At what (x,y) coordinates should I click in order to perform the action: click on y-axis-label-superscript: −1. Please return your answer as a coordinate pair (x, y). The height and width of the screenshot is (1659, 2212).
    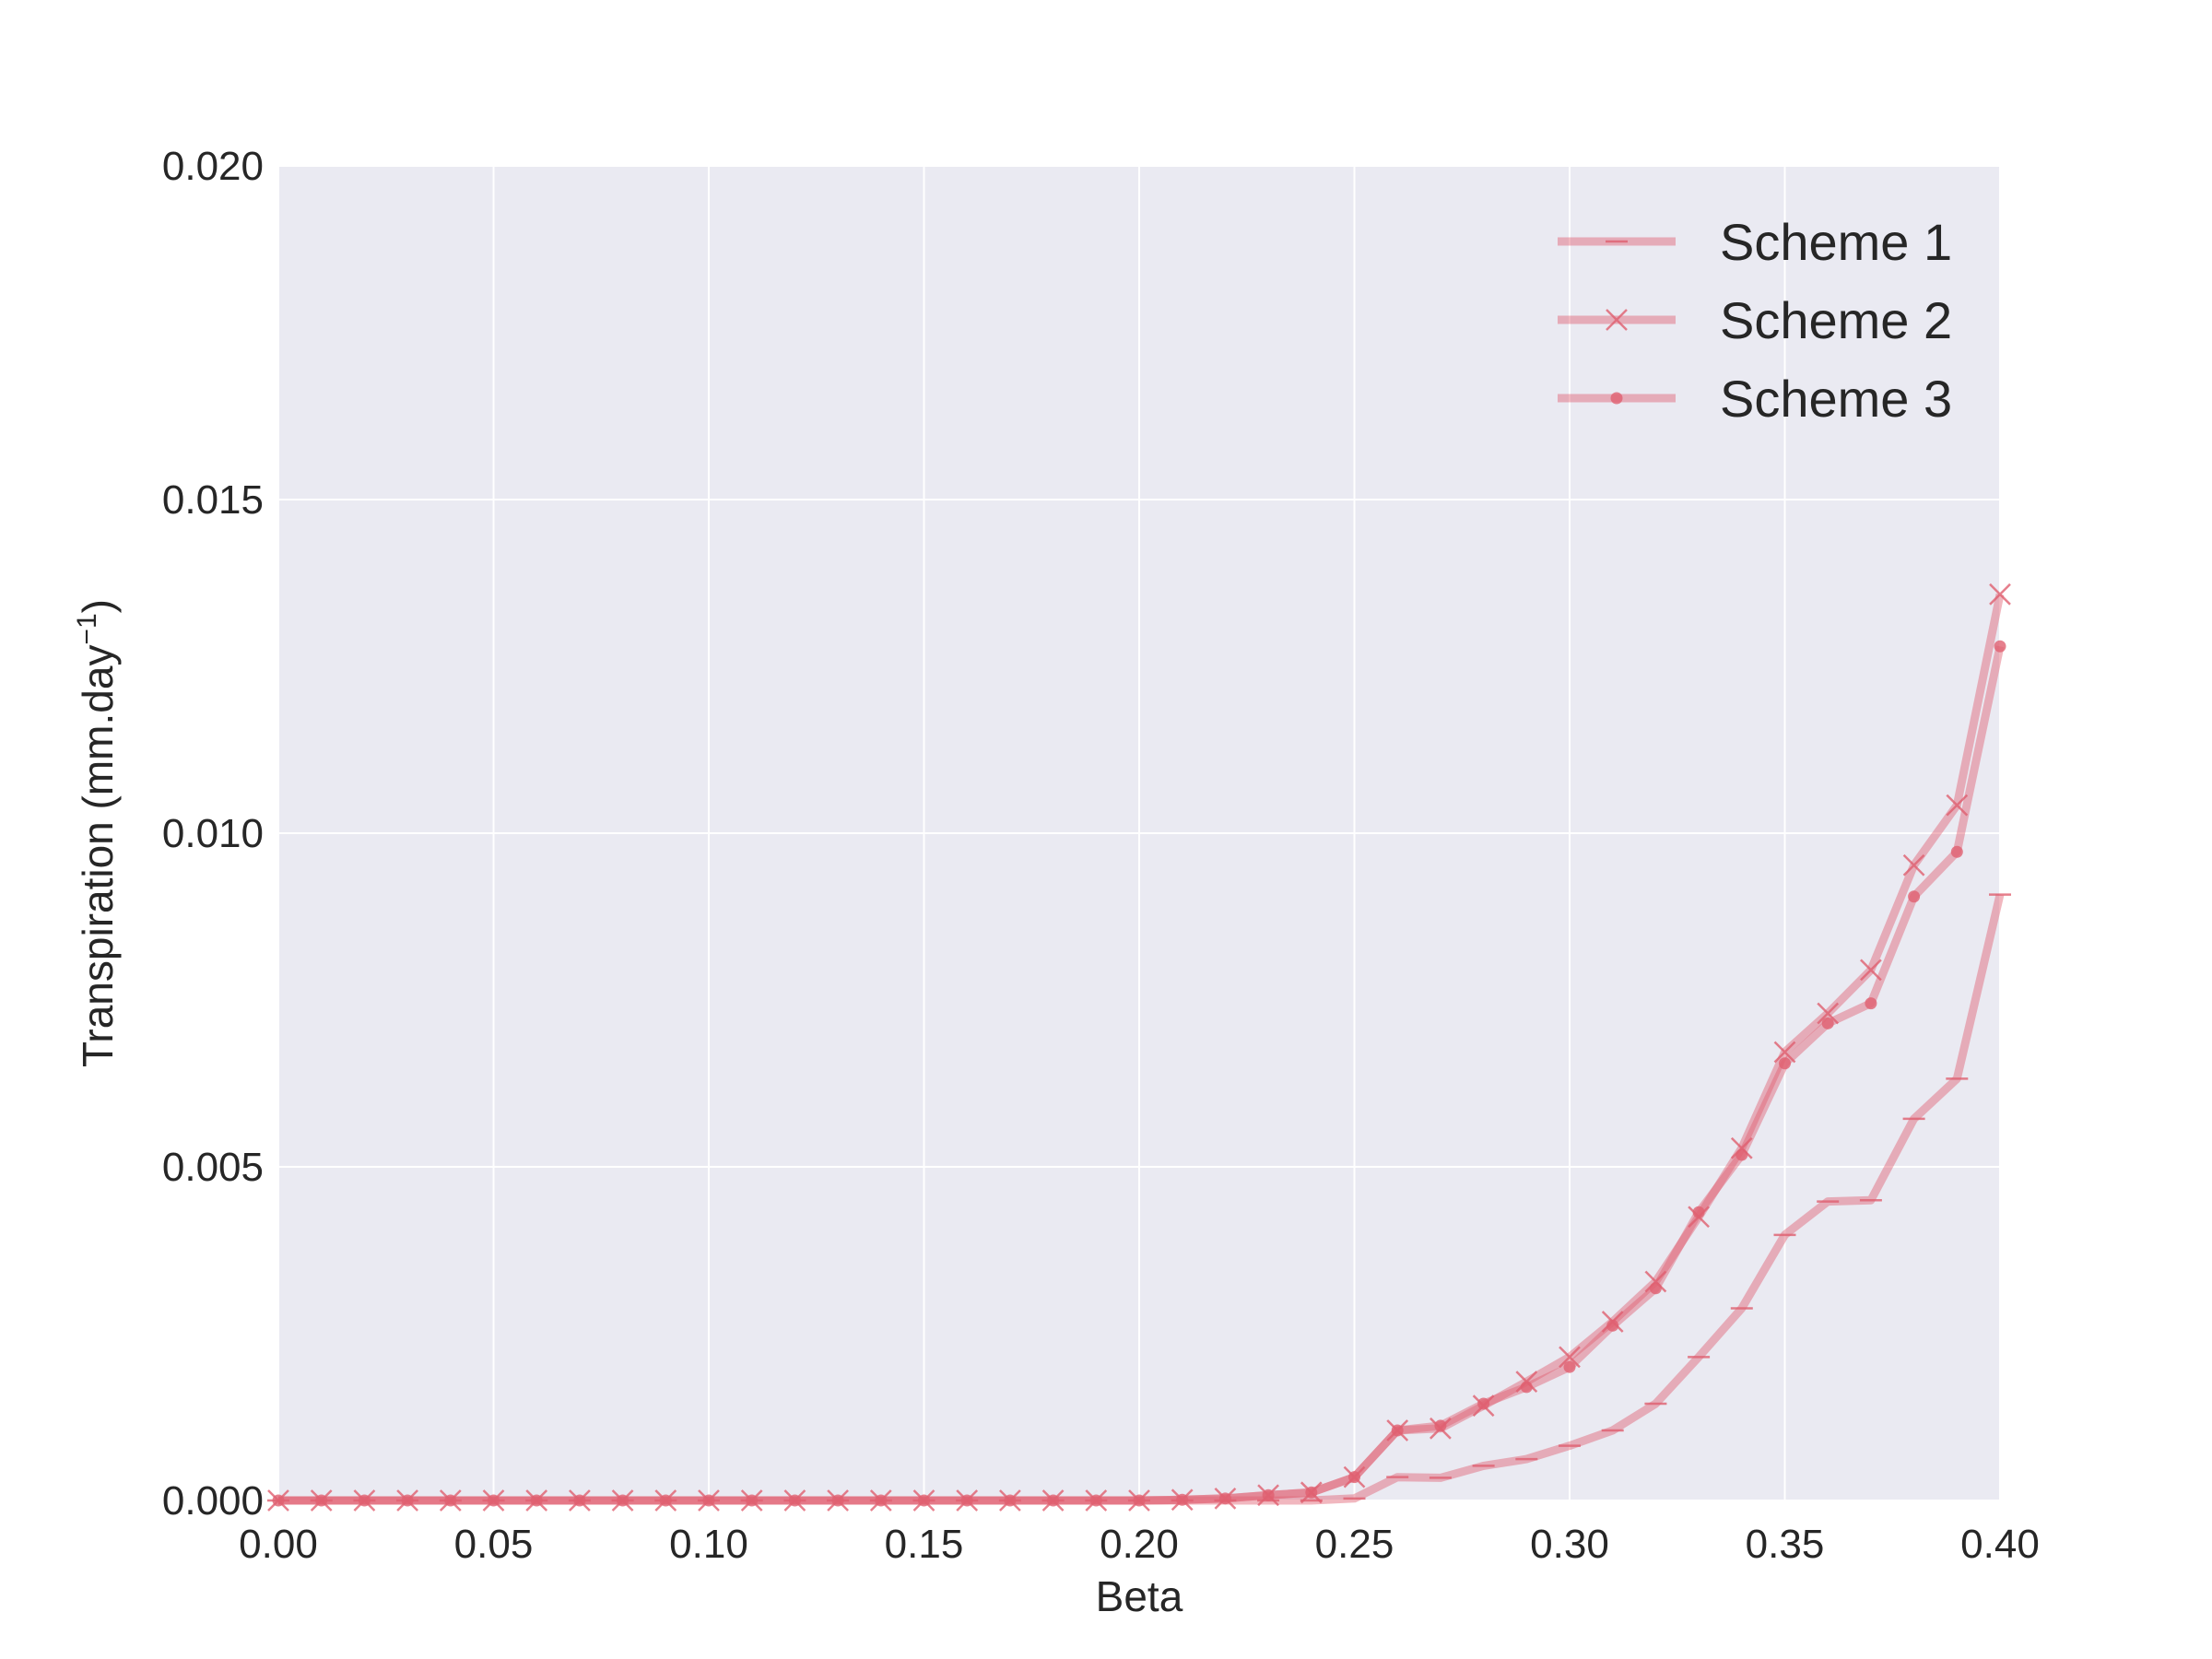
    Looking at the image, I should click on (87, 628).